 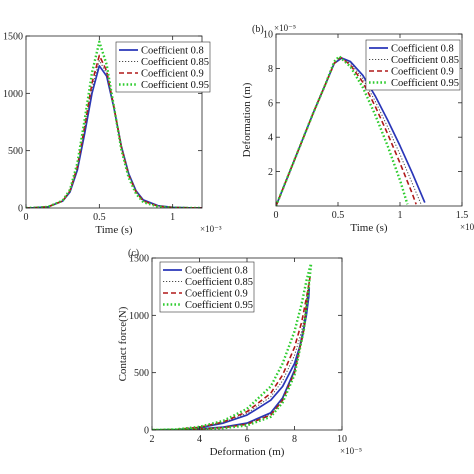 I want to click on x-tick-label: 1.5, so click(x=462, y=215).